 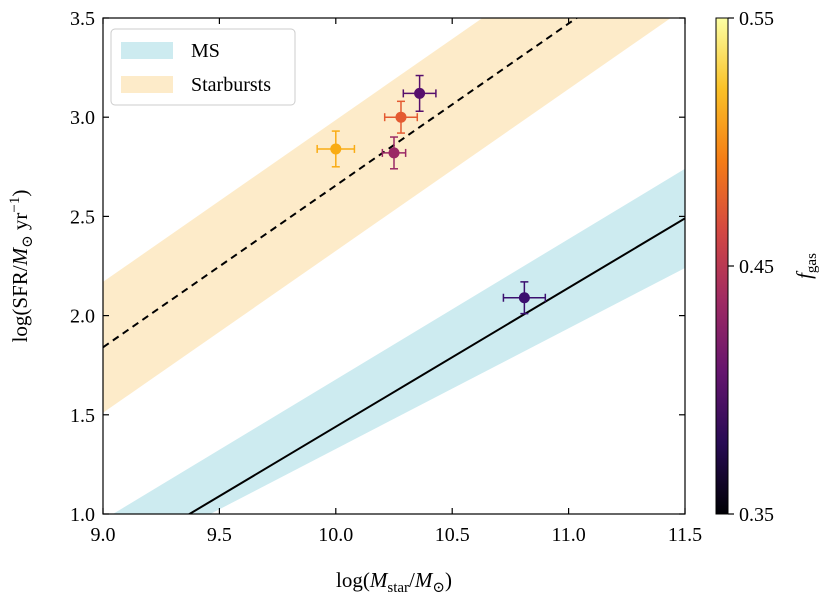 What do you see at coordinates (806, 266) in the screenshot?
I see `colorbar-label: fgas` at bounding box center [806, 266].